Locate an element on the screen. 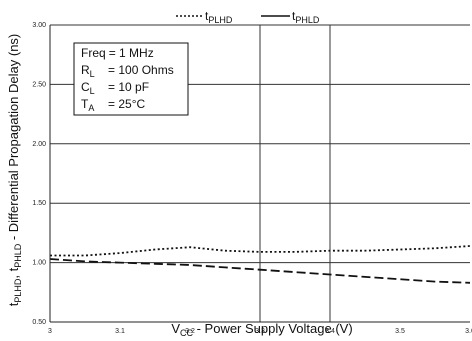 The height and width of the screenshot is (341, 472). series-line-phld is located at coordinates (260, 271).